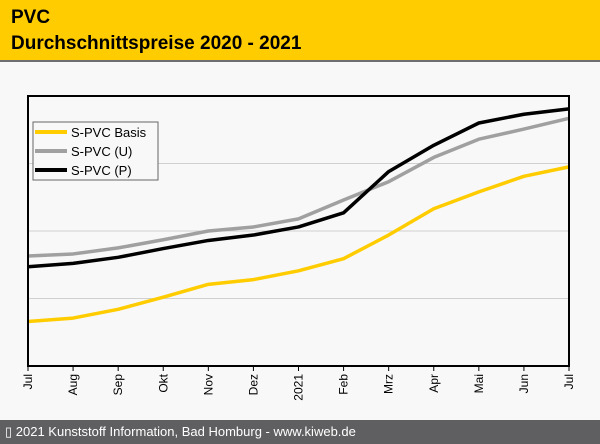 This screenshot has width=600, height=444. I want to click on x-axis: Jul Aug Sep Okt Nov Dez 2021 Feb Mrz Apr Mai Jun Jul, so click(298, 383).